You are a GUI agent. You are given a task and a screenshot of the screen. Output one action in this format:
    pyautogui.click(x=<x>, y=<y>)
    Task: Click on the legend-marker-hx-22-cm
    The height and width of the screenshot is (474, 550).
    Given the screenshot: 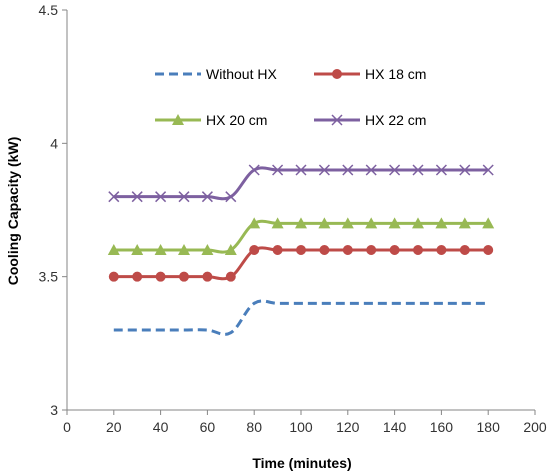 What is the action you would take?
    pyautogui.click(x=337, y=120)
    